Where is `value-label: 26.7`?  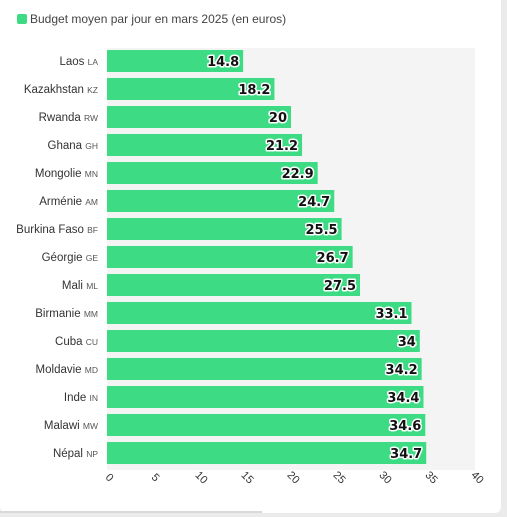
value-label: 26.7 is located at coordinates (333, 258).